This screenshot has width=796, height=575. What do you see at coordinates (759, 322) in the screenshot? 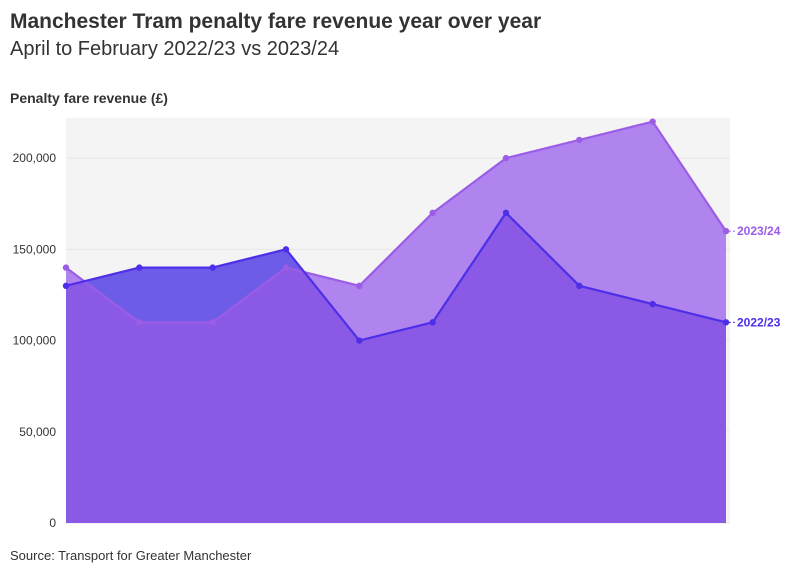
I see `end-label-2022-23: 2022/23` at bounding box center [759, 322].